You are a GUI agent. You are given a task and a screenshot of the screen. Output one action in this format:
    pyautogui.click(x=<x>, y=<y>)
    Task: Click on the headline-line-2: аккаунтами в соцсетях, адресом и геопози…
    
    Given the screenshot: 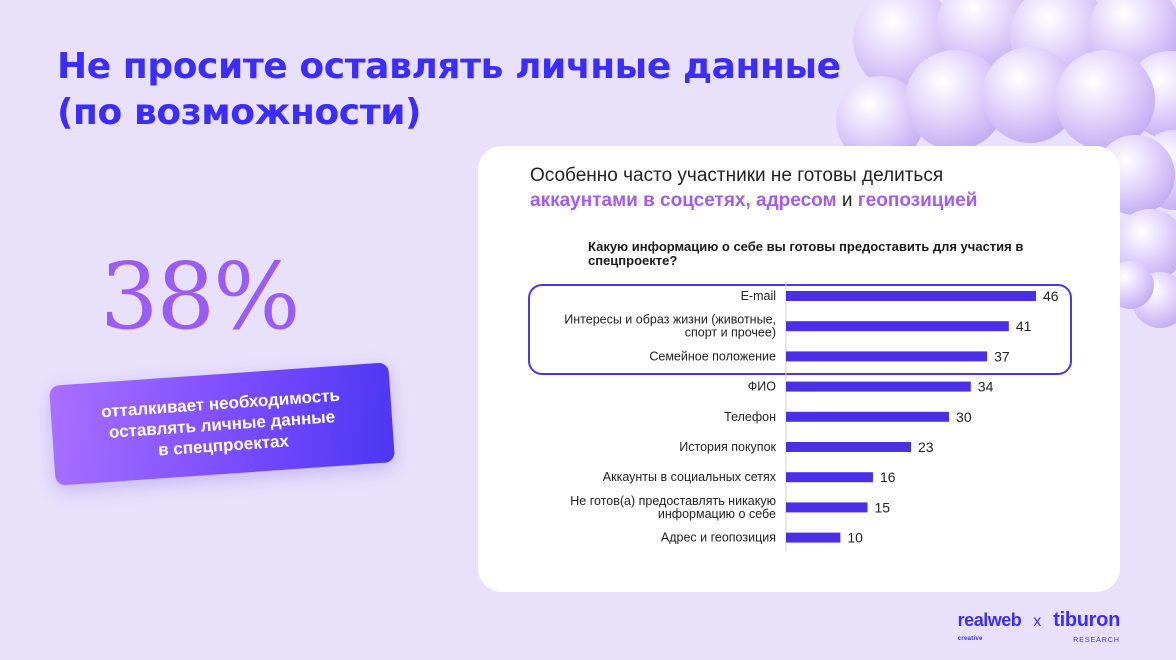 What is the action you would take?
    pyautogui.click(x=820, y=200)
    